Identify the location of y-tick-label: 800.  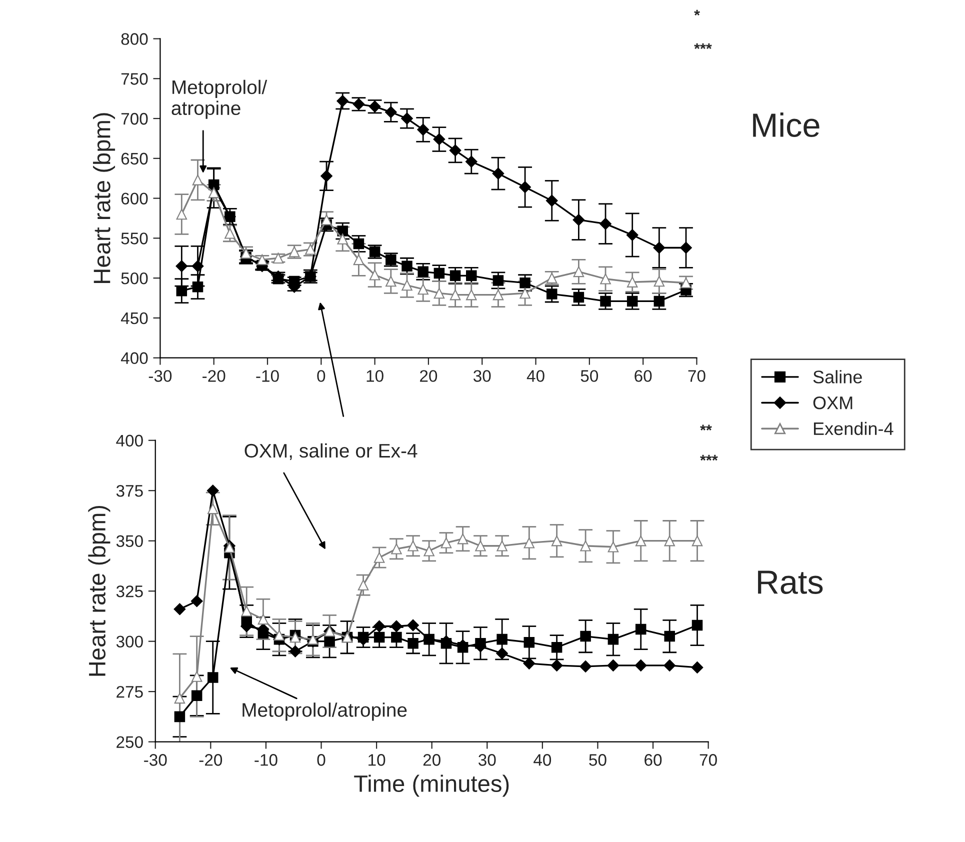
(134, 39).